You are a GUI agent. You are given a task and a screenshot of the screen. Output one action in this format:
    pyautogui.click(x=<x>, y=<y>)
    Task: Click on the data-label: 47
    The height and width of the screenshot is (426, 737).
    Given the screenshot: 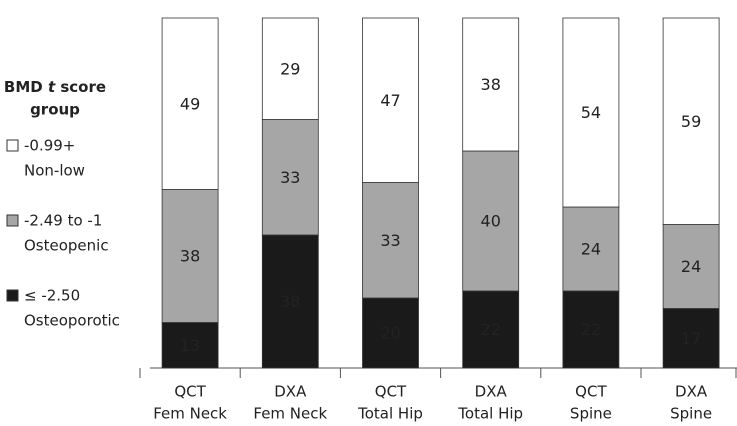 What is the action you would take?
    pyautogui.click(x=390, y=100)
    